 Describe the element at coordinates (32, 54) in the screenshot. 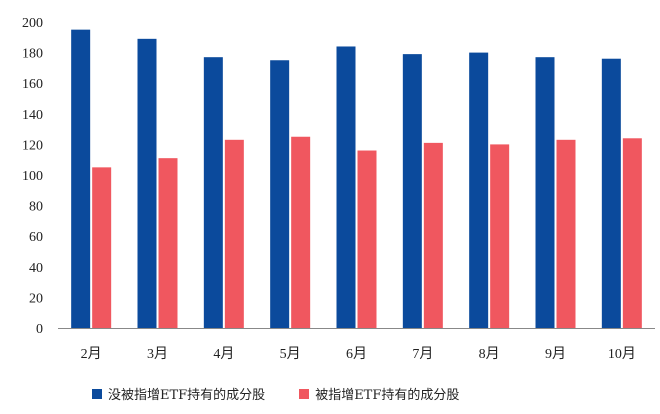

I see `y-tick-label: 180` at that location.